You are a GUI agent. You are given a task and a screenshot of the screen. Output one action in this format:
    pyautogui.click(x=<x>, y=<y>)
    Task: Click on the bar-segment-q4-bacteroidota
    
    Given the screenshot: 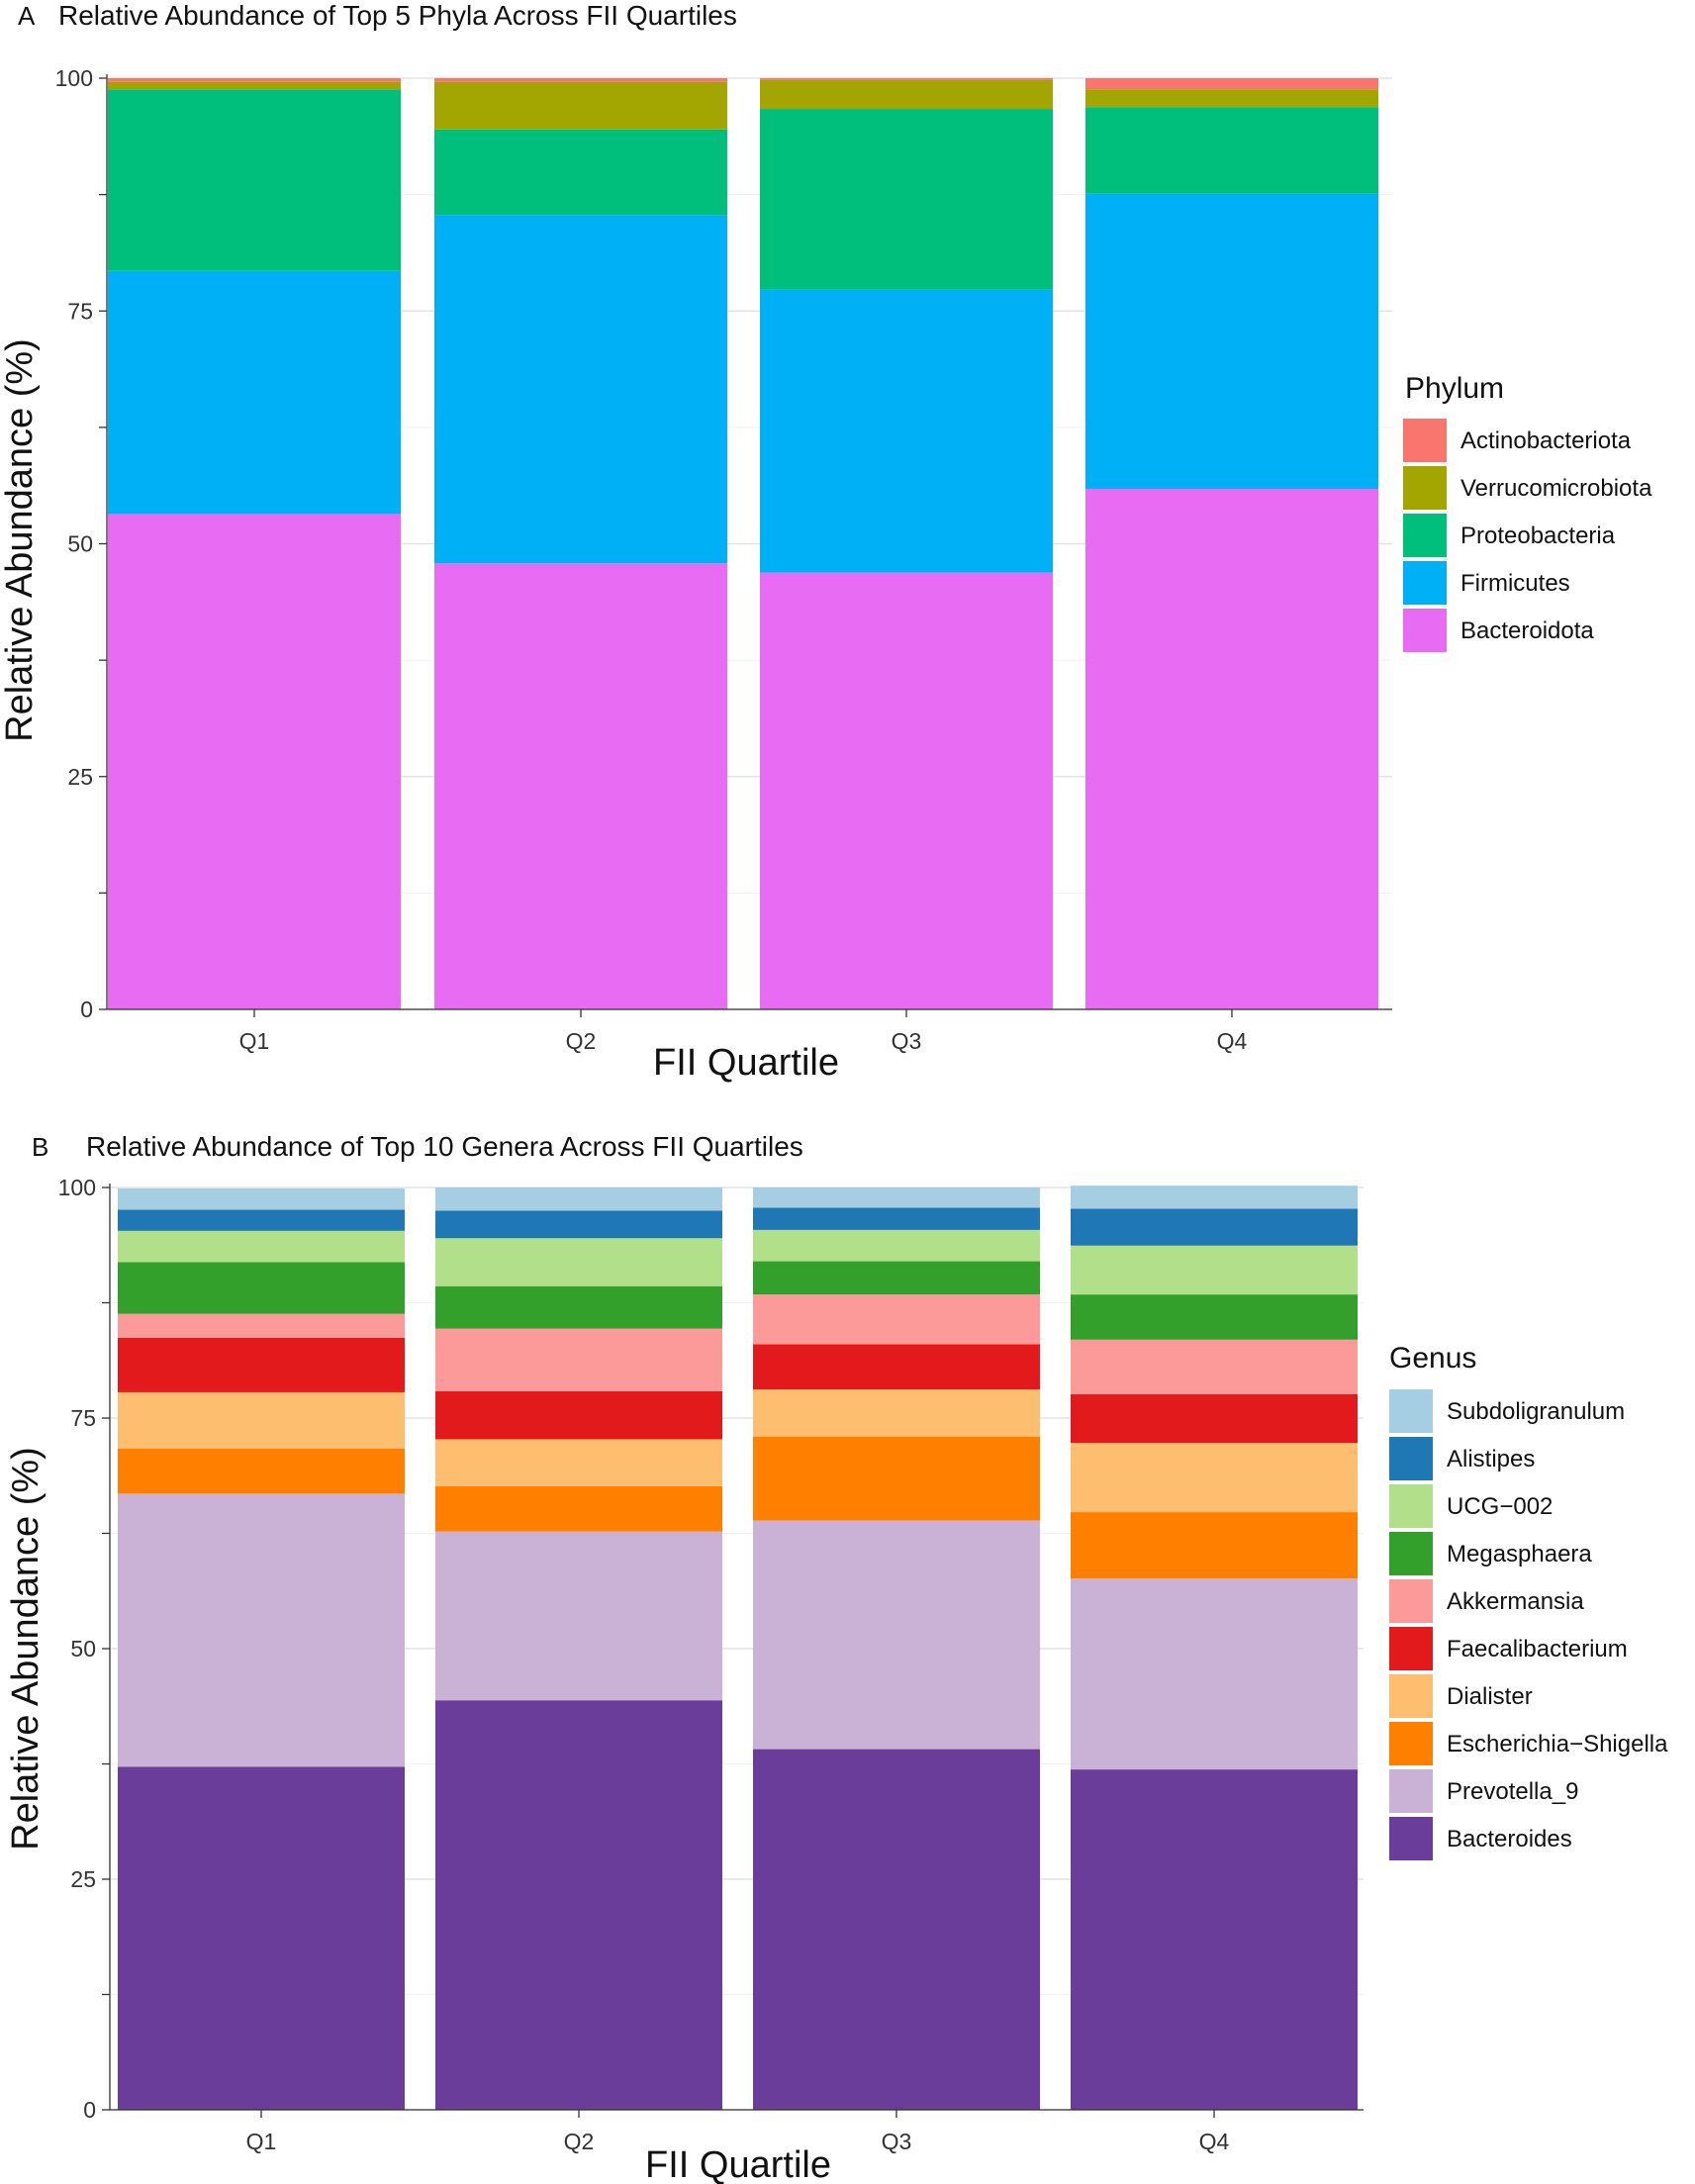 What is the action you would take?
    pyautogui.click(x=1231, y=749)
    